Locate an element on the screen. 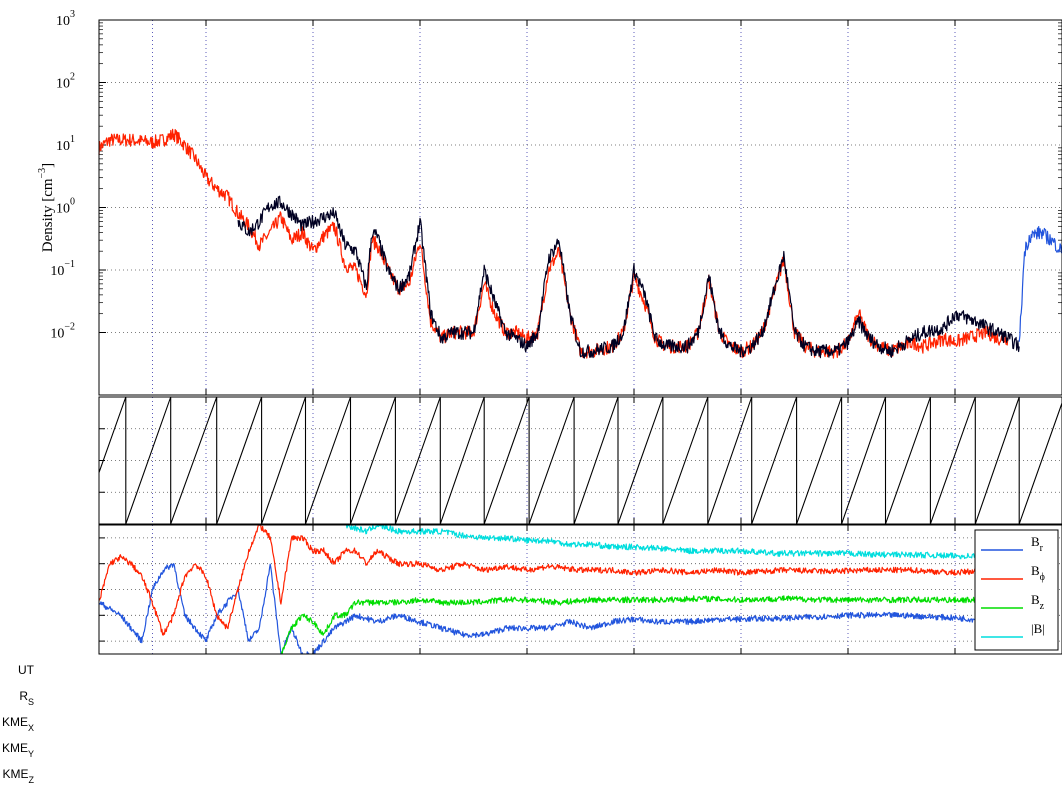 The image size is (1062, 797). table-row-label-4: KMEZ is located at coordinates (18, 776).